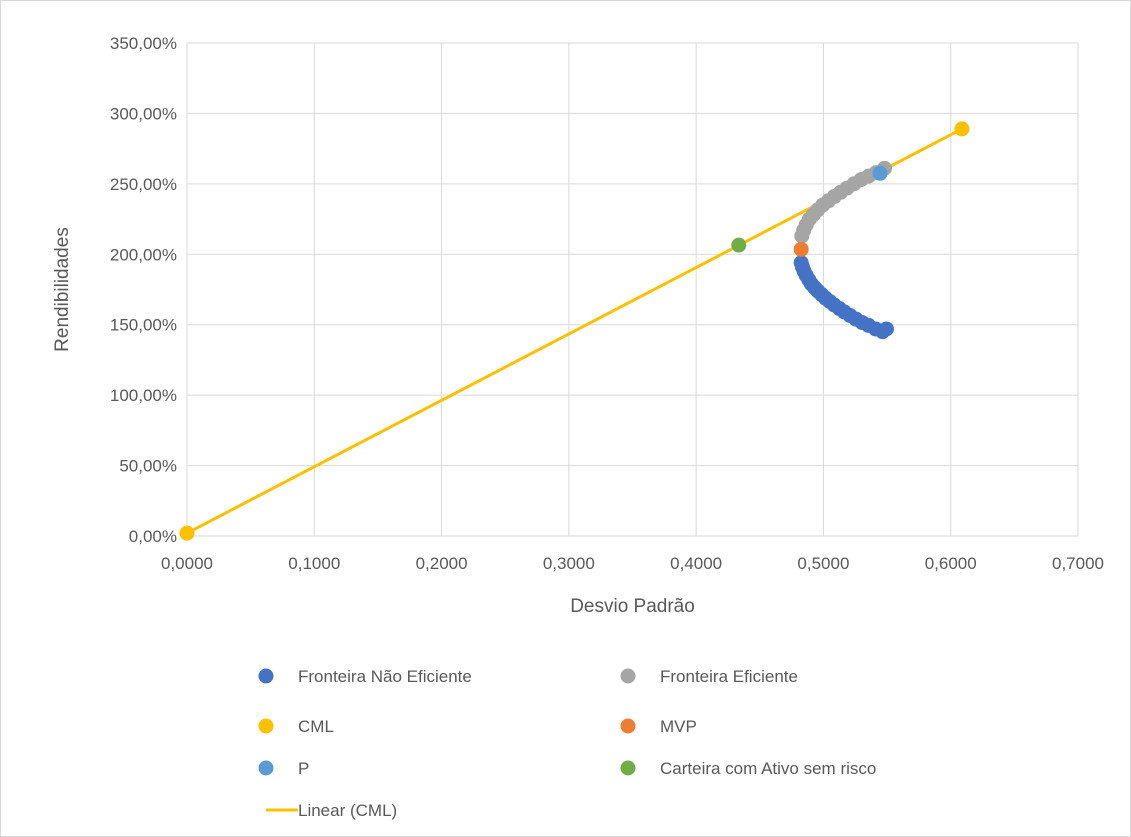 Image resolution: width=1131 pixels, height=837 pixels. Describe the element at coordinates (153, 536) in the screenshot. I see `y-tick-label: 0,00%` at that location.